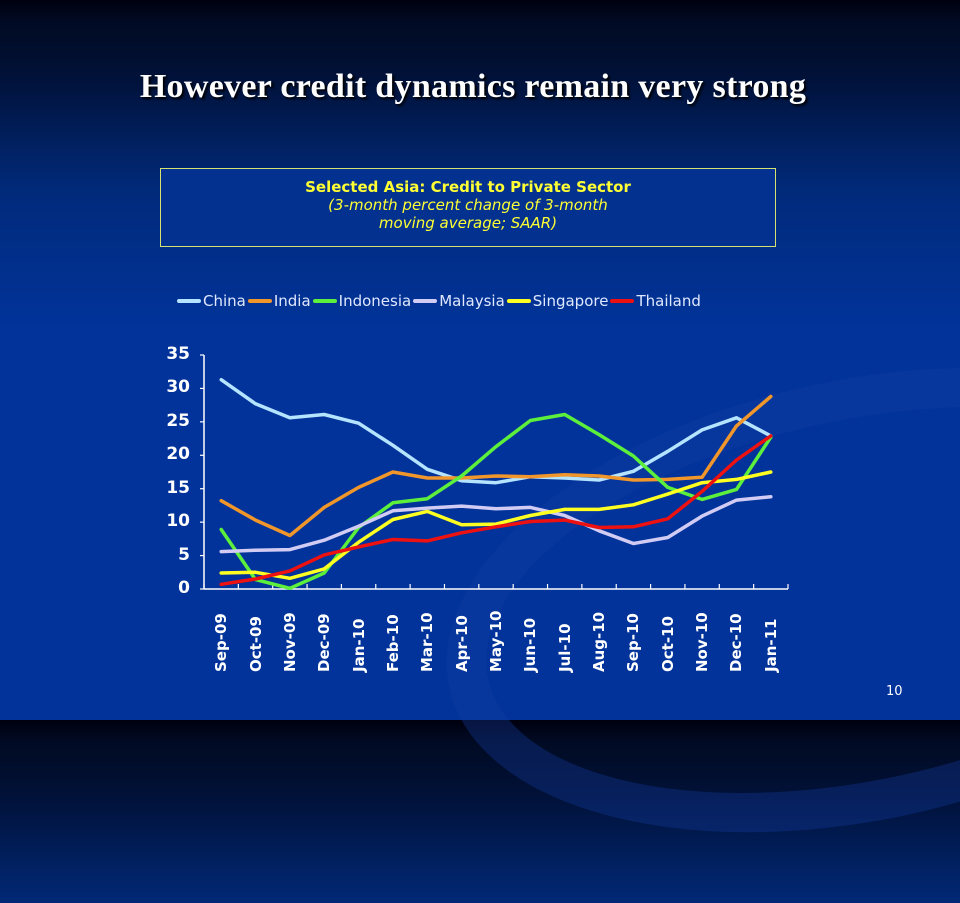 This screenshot has height=903, width=960. Describe the element at coordinates (184, 588) in the screenshot. I see `y-tick-label: 0` at that location.